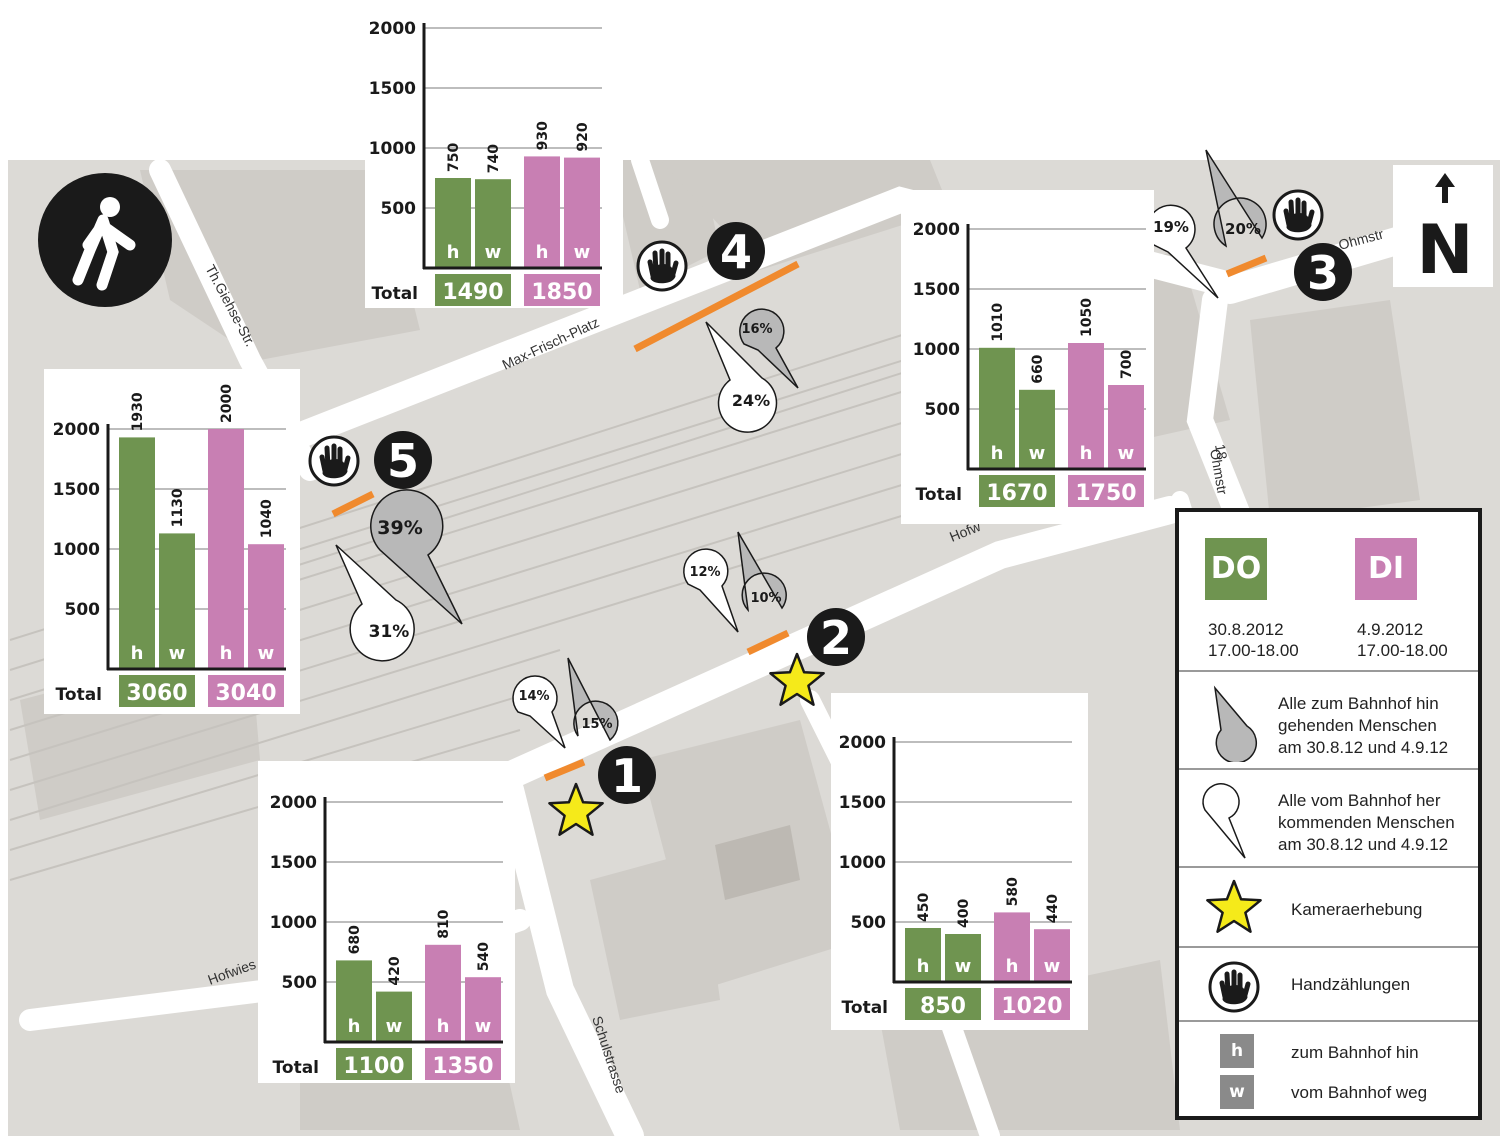  I want to click on legend-hand-text: Handzählungen, so click(1351, 984).